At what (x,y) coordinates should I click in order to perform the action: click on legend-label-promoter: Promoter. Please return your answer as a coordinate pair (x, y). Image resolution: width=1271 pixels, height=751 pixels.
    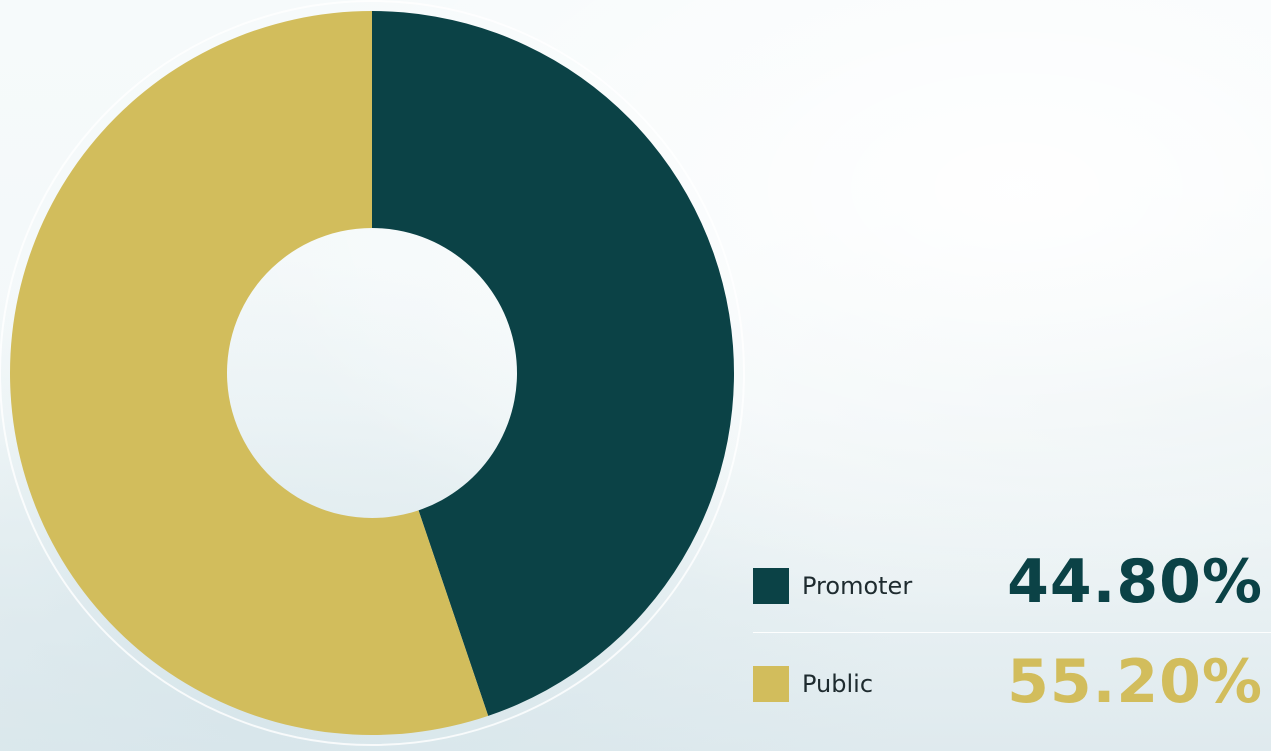
    Looking at the image, I should click on (857, 586).